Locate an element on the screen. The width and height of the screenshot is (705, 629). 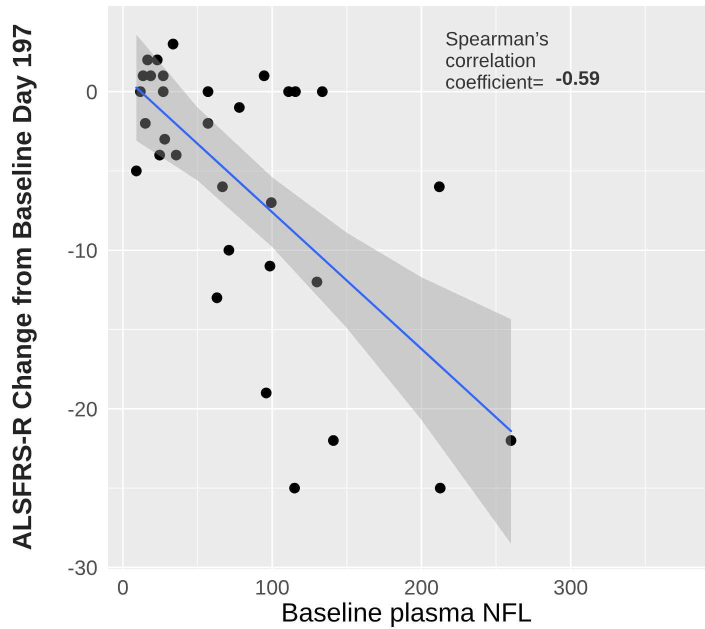
y-tick-label: 0 is located at coordinates (91, 92).